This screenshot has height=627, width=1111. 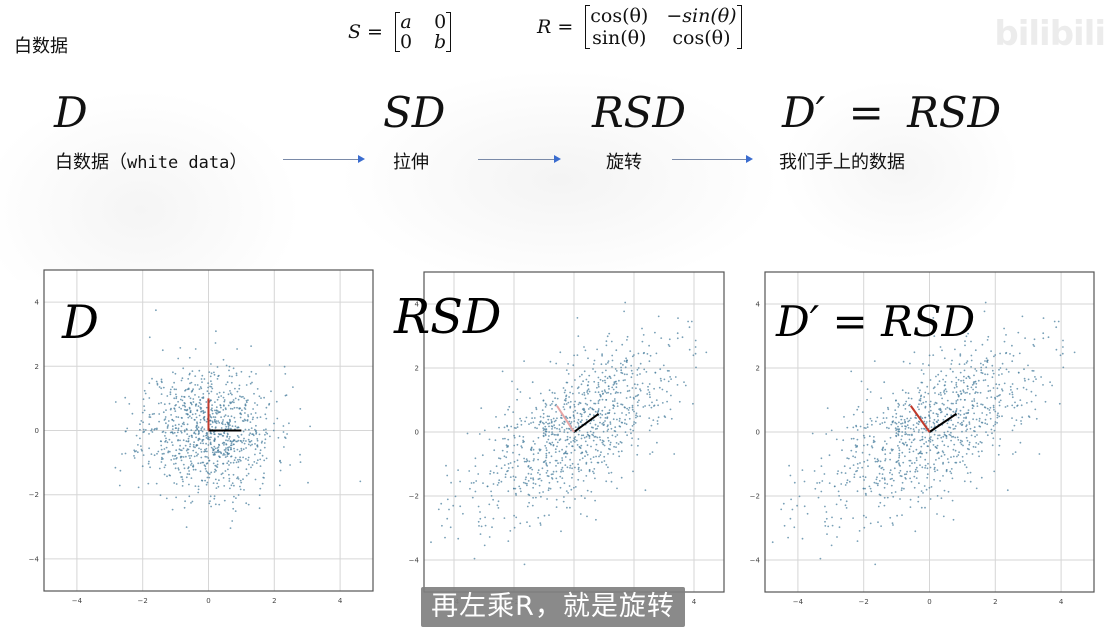 I want to click on plot-title-d: D, so click(x=80, y=322).